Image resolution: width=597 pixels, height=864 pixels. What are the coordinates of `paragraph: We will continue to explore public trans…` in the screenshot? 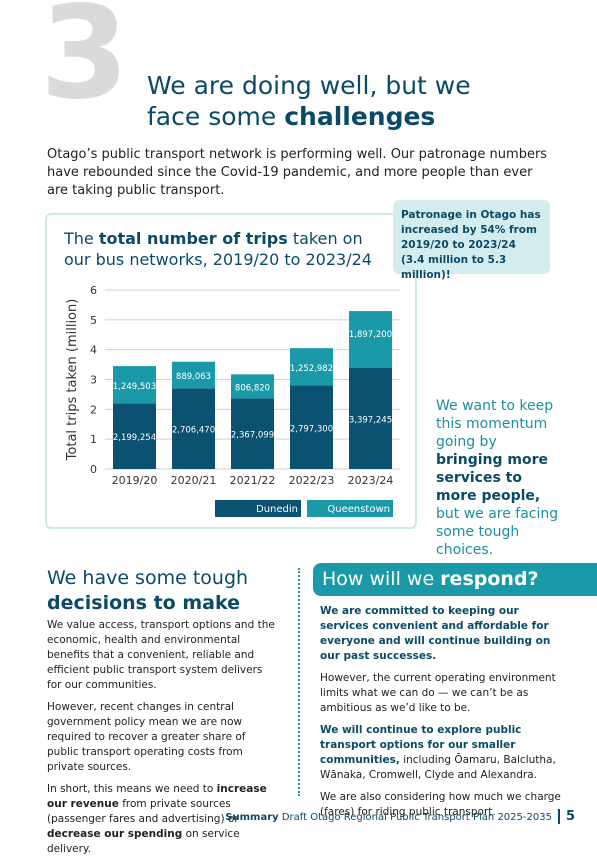 It's located at (445, 753).